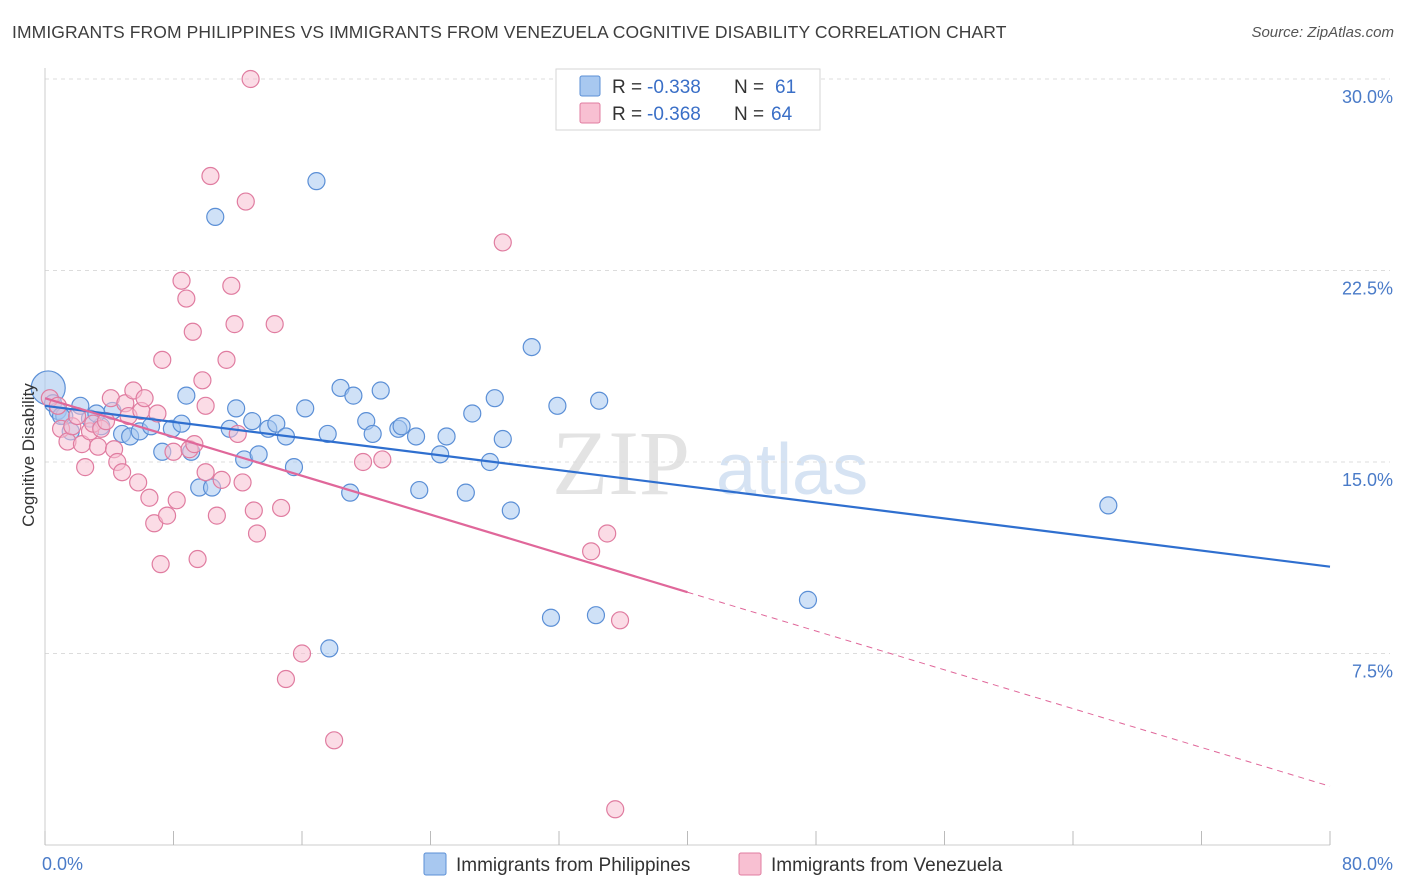 The height and width of the screenshot is (892, 1406). Describe the element at coordinates (749, 114) in the screenshot. I see `stats-n-label-venezuela: N =` at that location.